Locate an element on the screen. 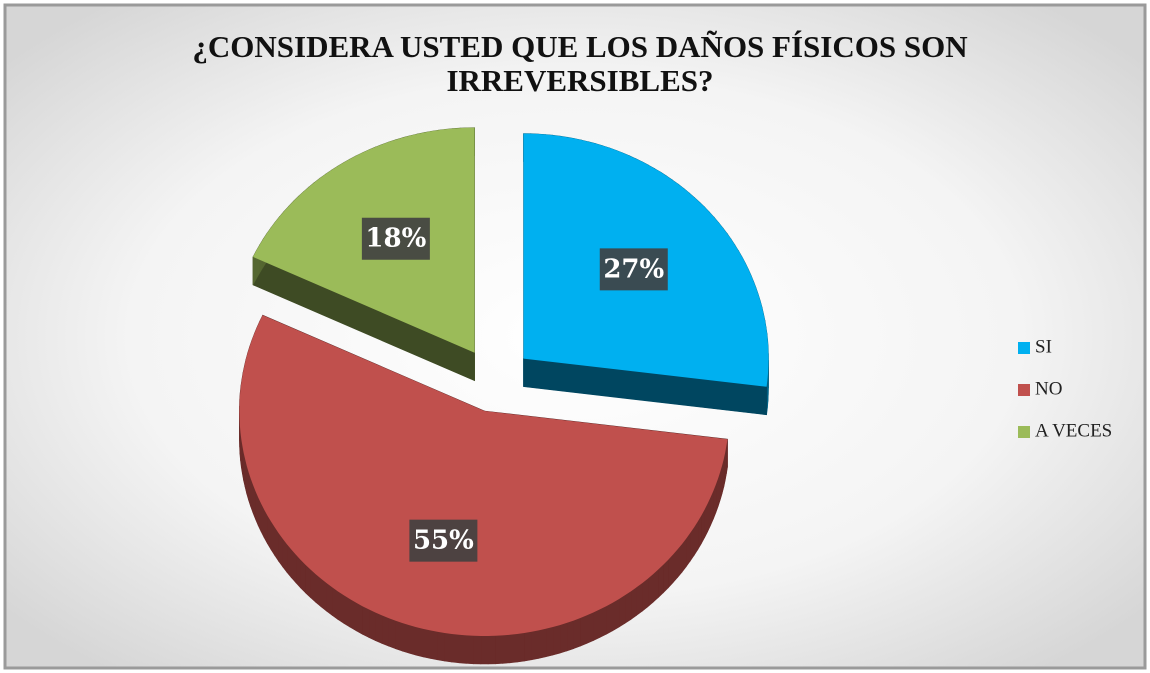  legend-label: NO is located at coordinates (1048, 388).